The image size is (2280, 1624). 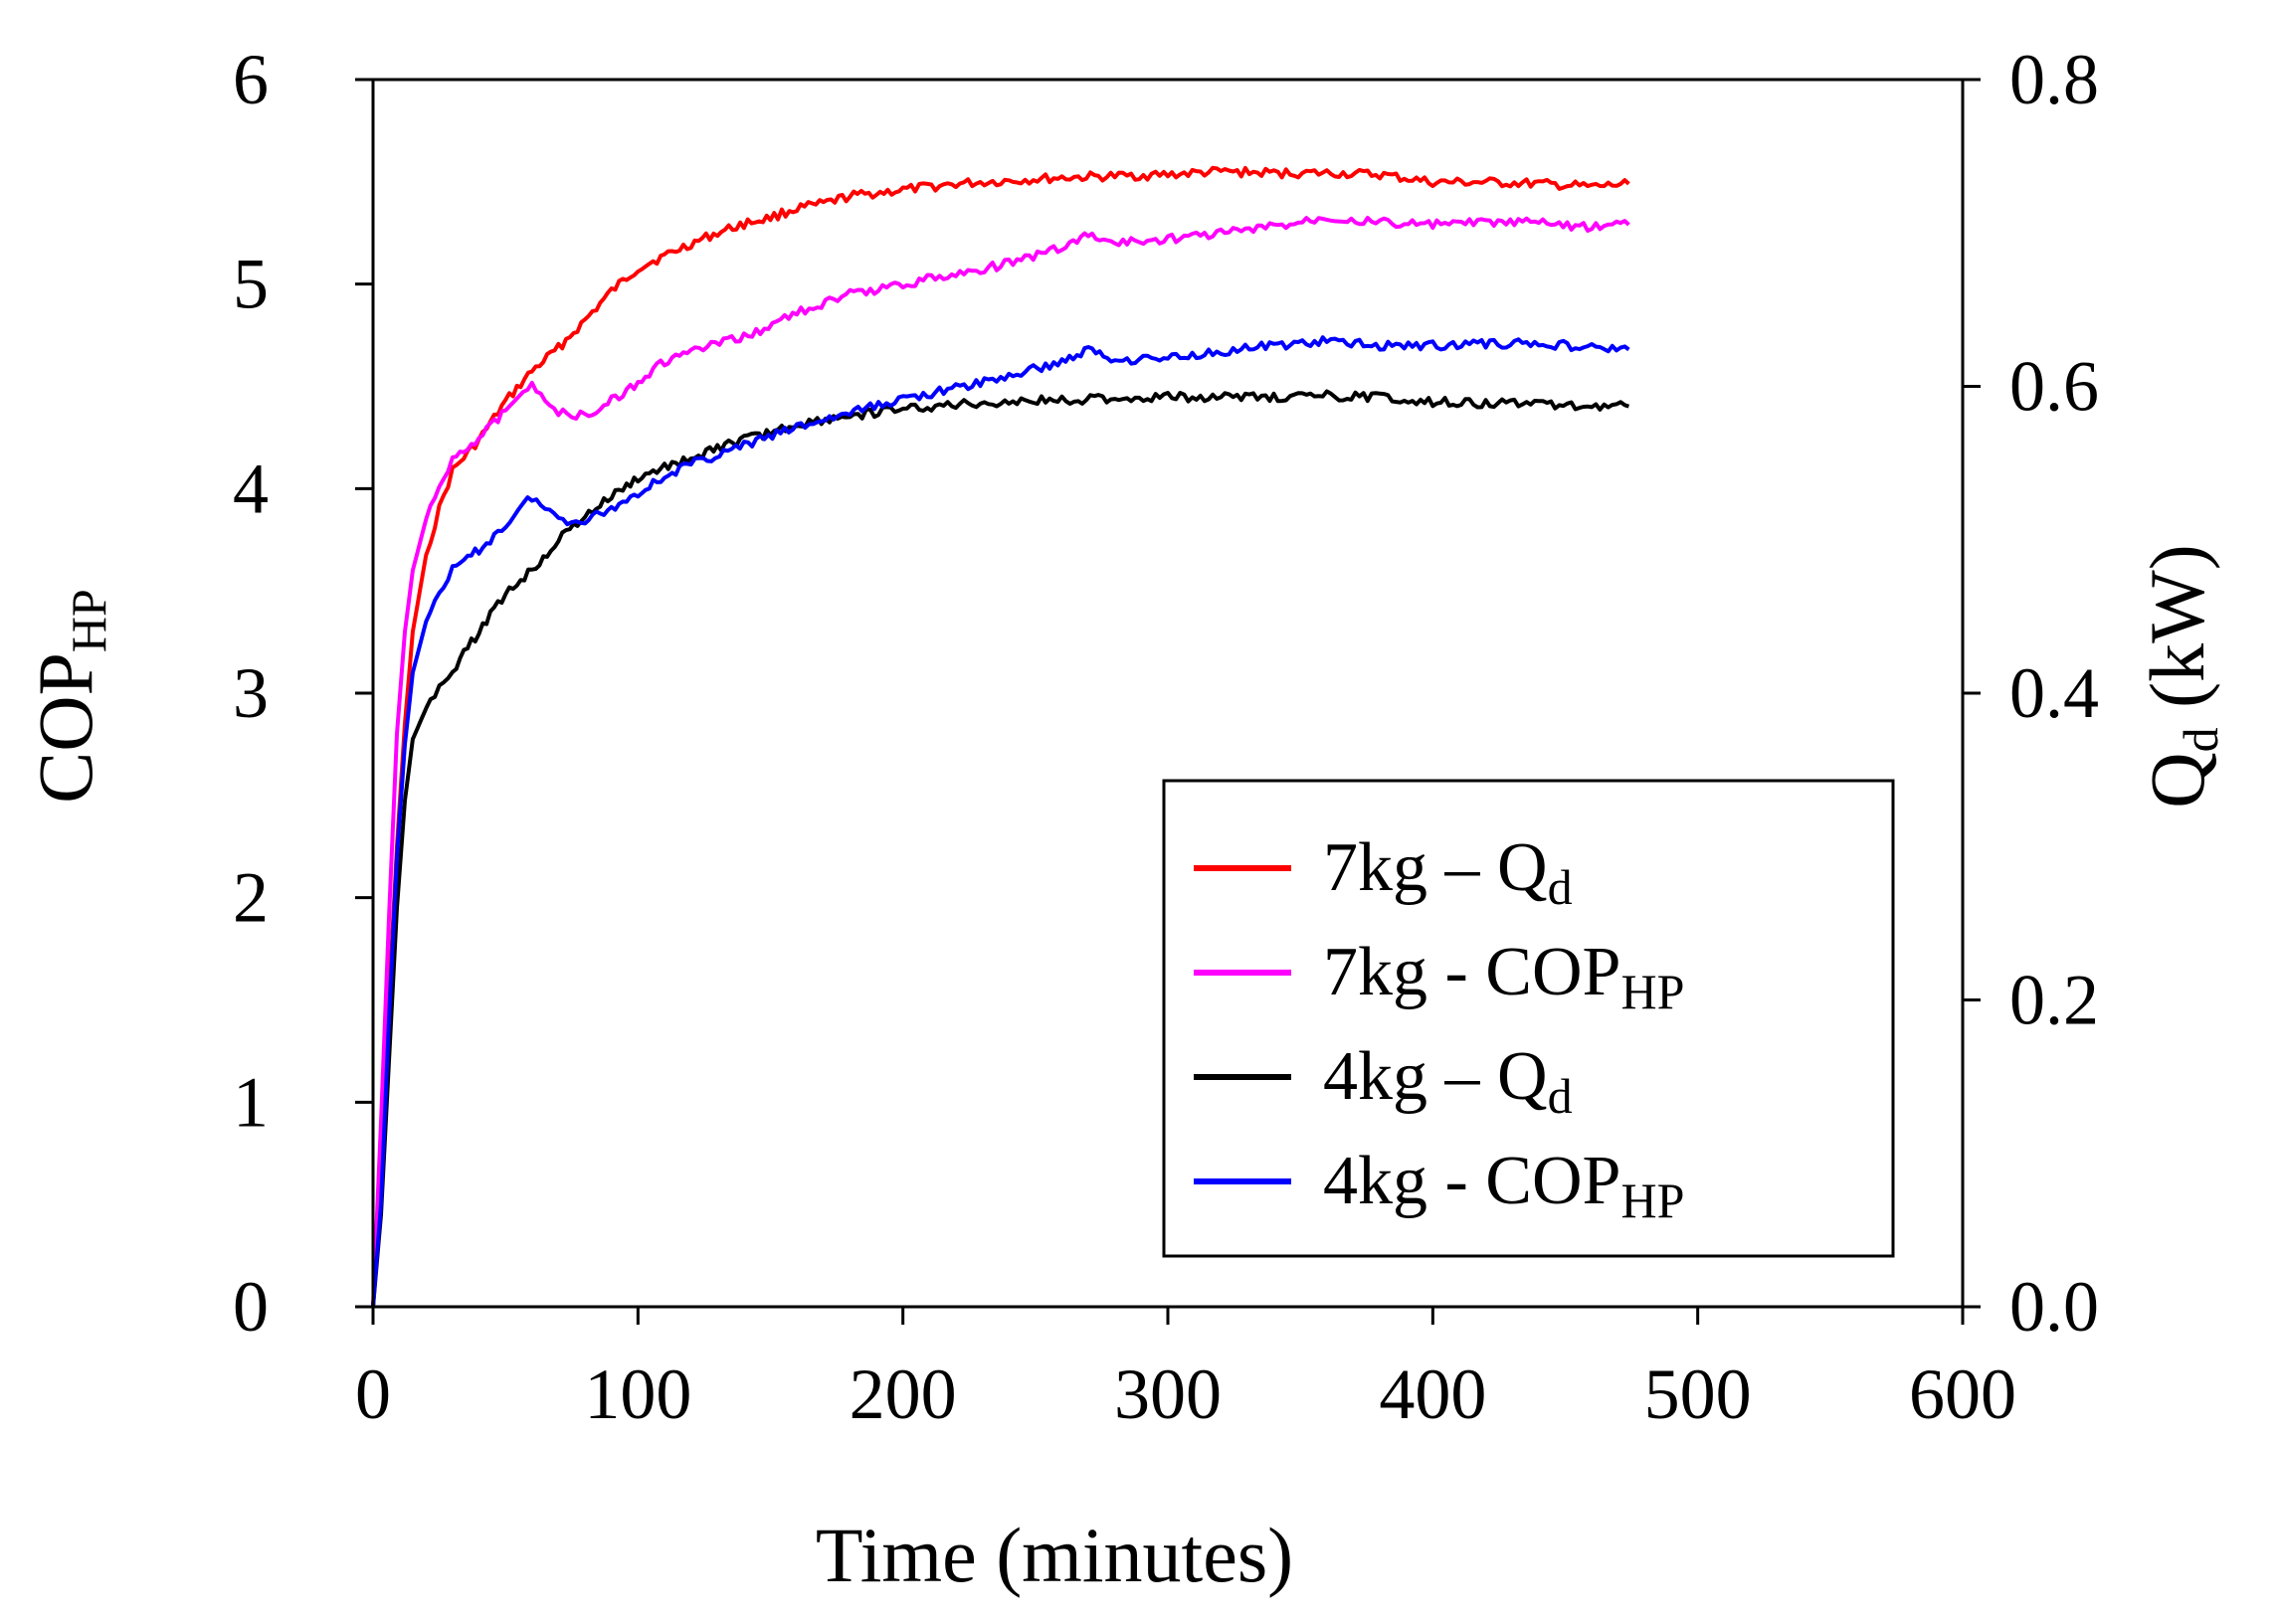 I want to click on x-tick-label: 600, so click(x=1962, y=1394).